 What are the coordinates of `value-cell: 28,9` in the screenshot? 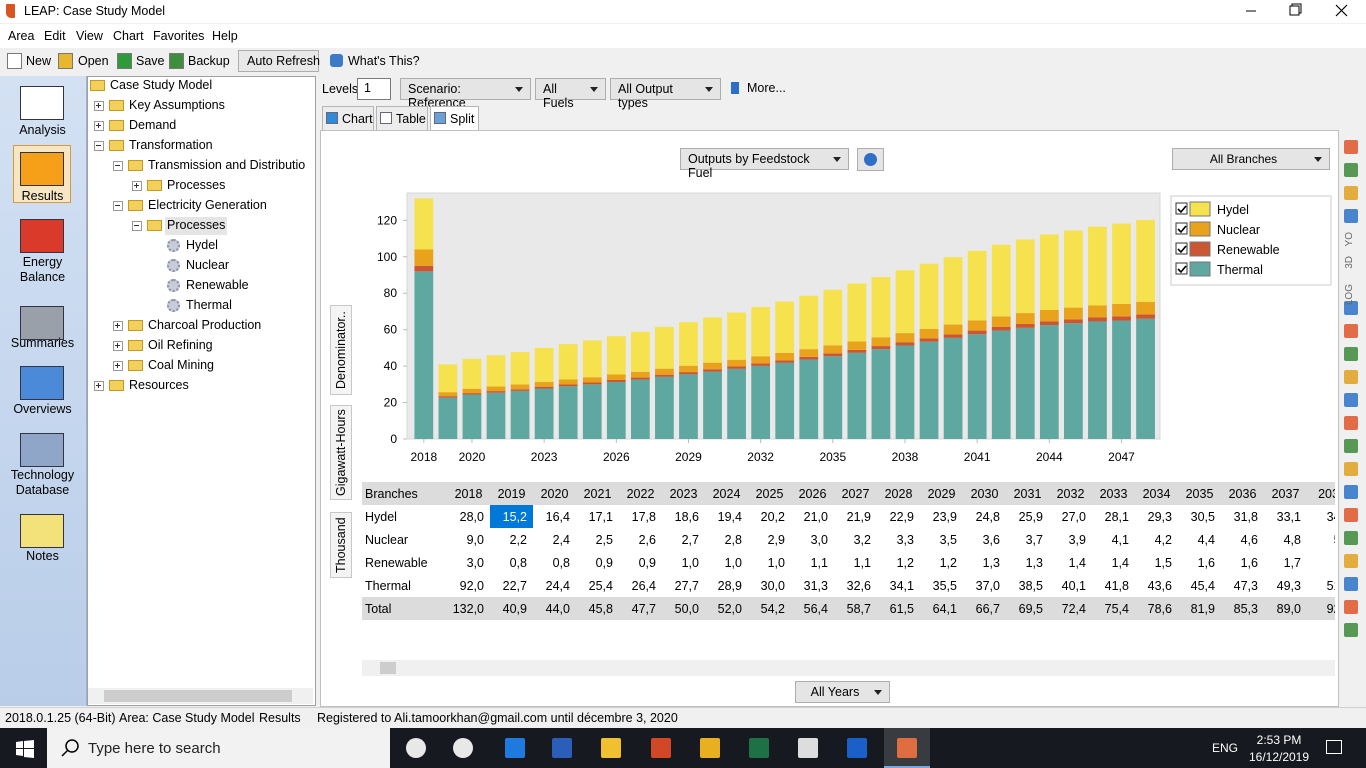 It's located at (726, 585).